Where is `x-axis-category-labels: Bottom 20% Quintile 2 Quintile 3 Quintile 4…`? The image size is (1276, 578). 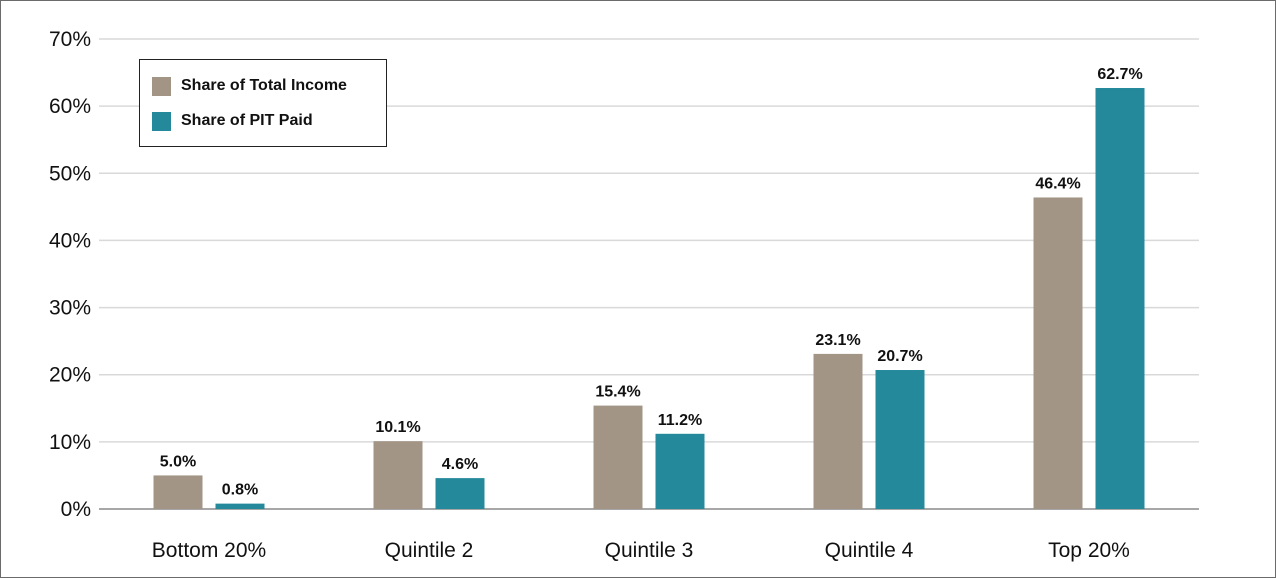 x-axis-category-labels: Bottom 20% Quintile 2 Quintile 3 Quintile 4… is located at coordinates (641, 550).